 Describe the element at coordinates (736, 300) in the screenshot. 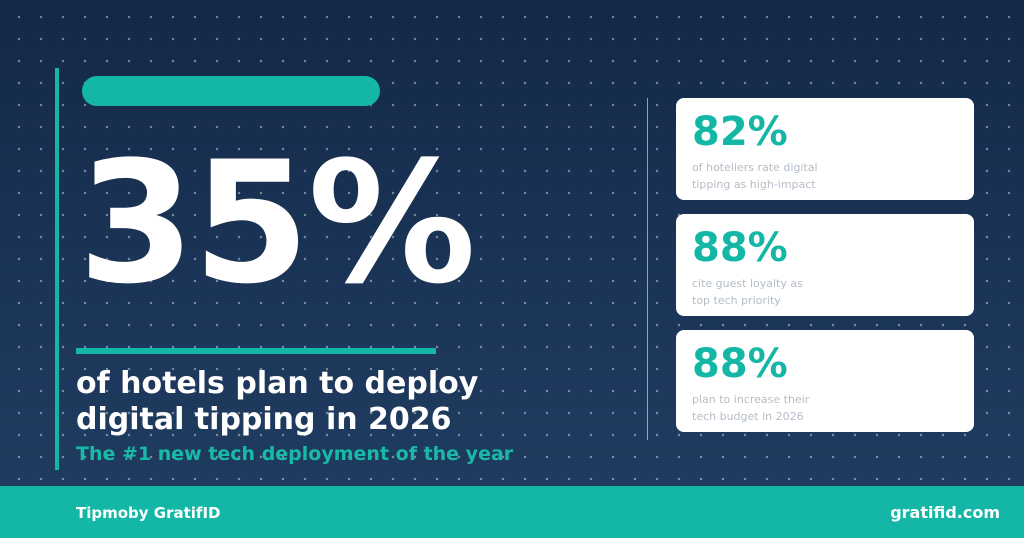

I see `stat-card-description-line2: top tech priority` at that location.